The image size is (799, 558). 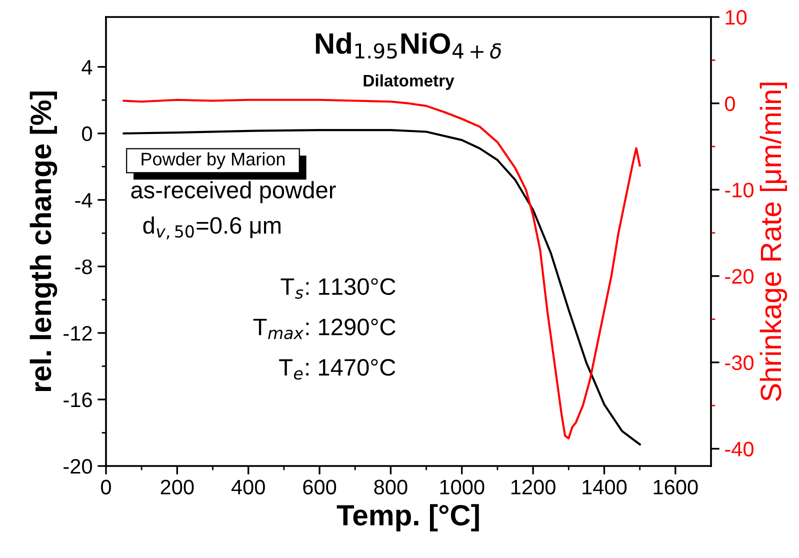 What do you see at coordinates (338, 288) in the screenshot?
I see `annotation: T$_{s}$: 1130°C` at bounding box center [338, 288].